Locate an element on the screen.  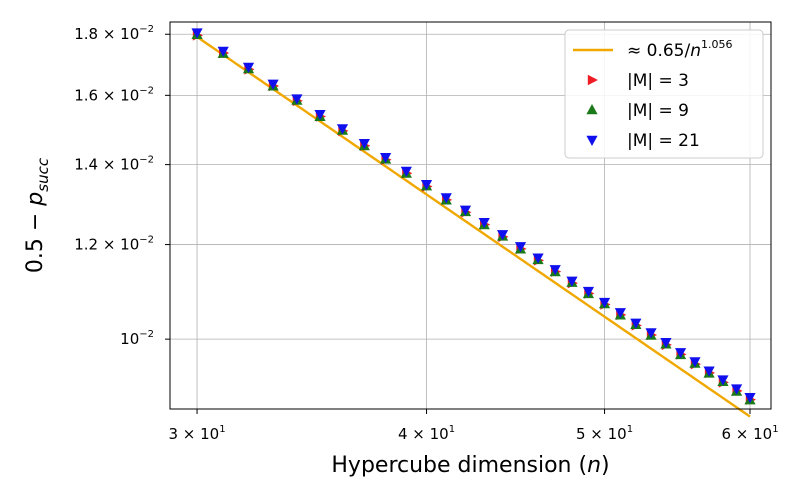
y-axis-title: 0.5 − psucc is located at coordinates (37, 215).